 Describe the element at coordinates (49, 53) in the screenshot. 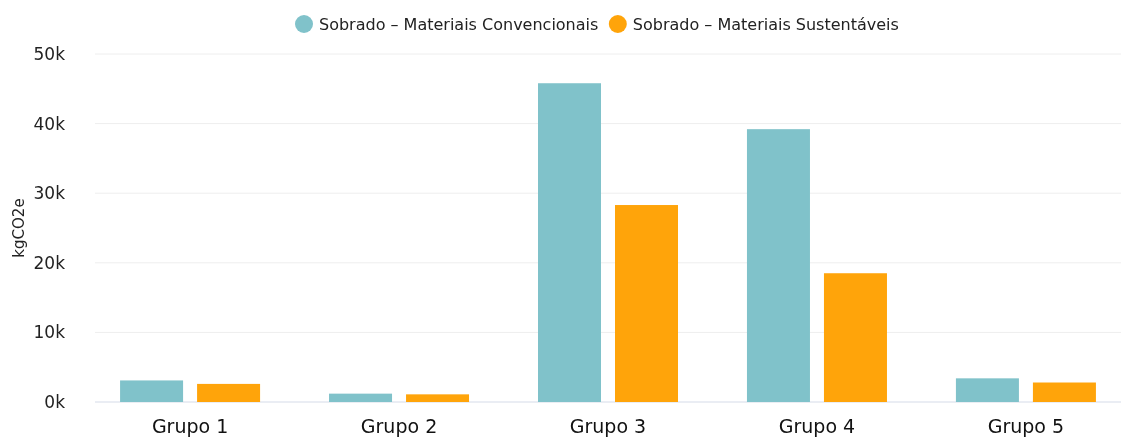

I see `y-tick-label: 50k` at that location.